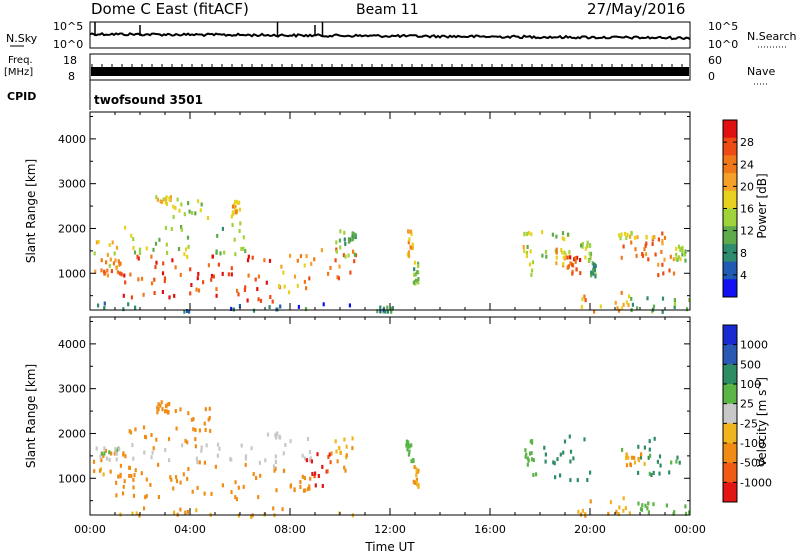 This screenshot has height=554, width=800. What do you see at coordinates (290, 529) in the screenshot?
I see `x-tick-label: 08:00` at bounding box center [290, 529].